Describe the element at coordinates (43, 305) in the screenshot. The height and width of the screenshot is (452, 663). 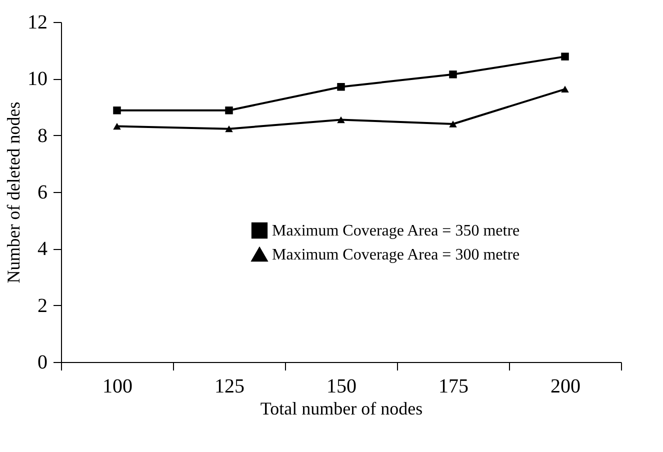
I see `y-tick-label: 2` at that location.